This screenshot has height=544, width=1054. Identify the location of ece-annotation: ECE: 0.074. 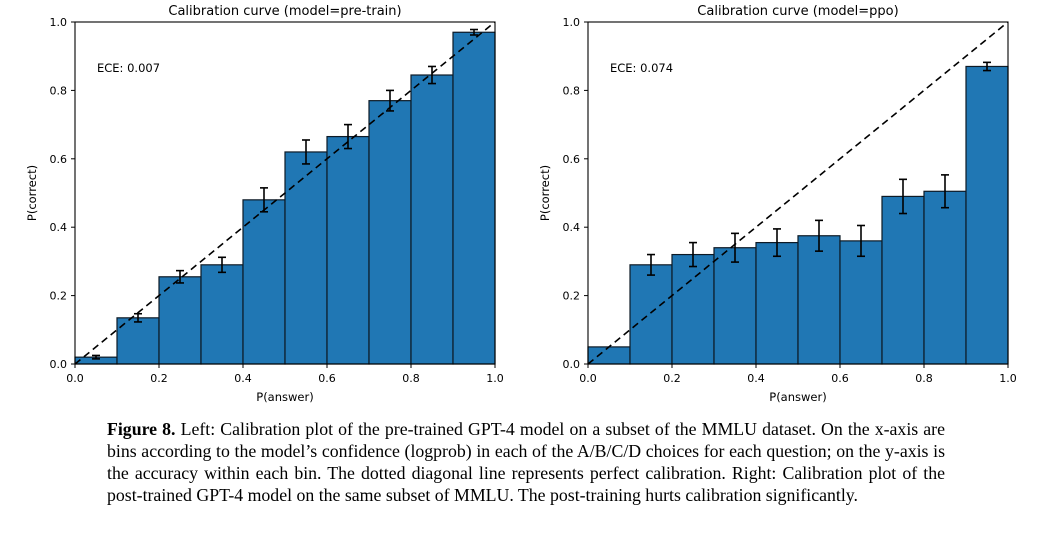
(641, 68).